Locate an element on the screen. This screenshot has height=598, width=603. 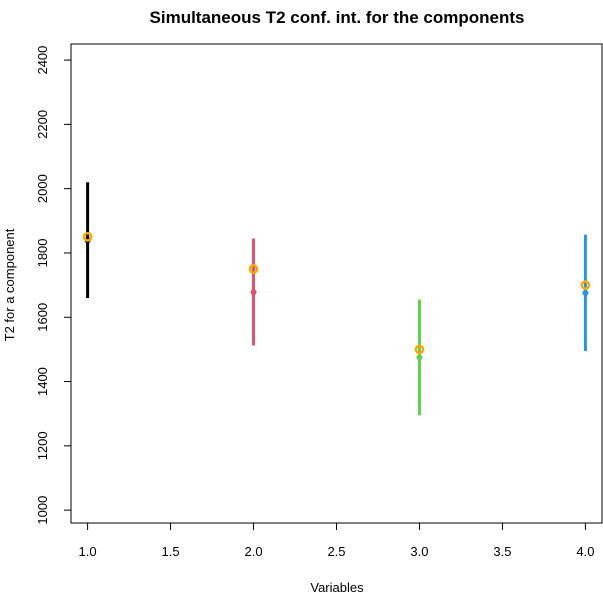
x-tick-label: 2.5 is located at coordinates (336, 551).